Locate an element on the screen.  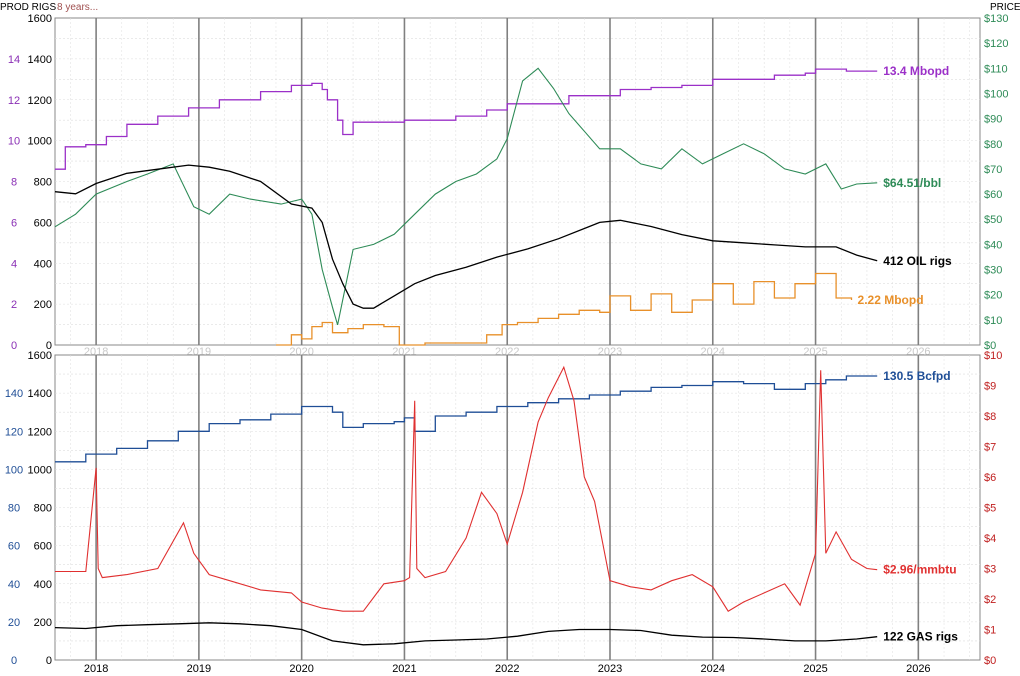
year-tick-label: 2026 is located at coordinates (918, 669).